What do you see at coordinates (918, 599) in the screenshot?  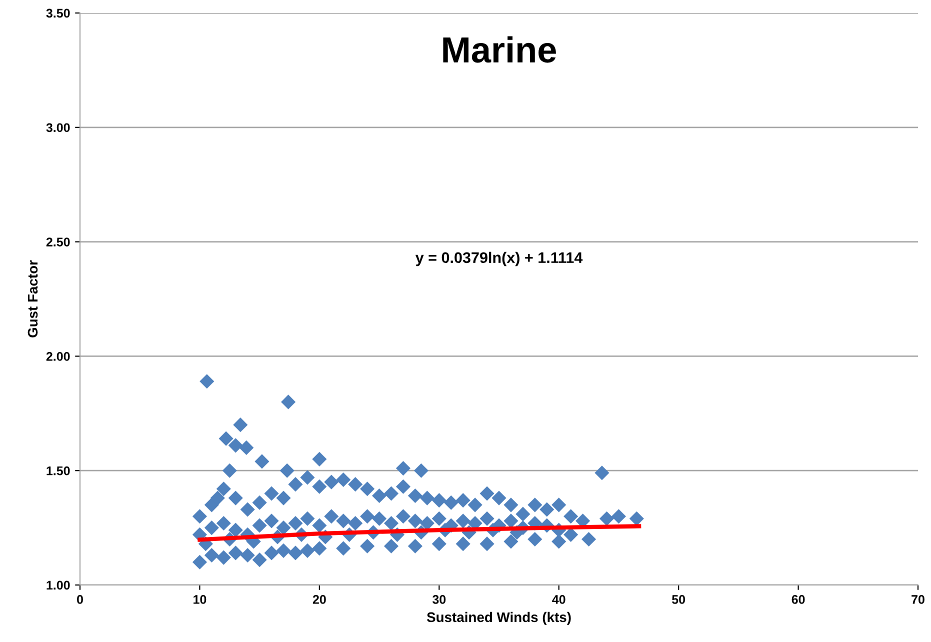 I see `x-tick-label: 70` at bounding box center [918, 599].